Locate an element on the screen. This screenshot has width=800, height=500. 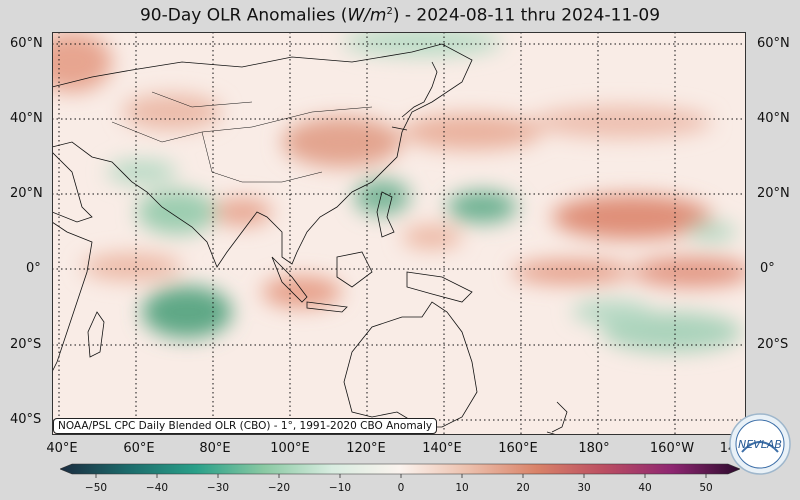
internal-borders is located at coordinates (242, 137).